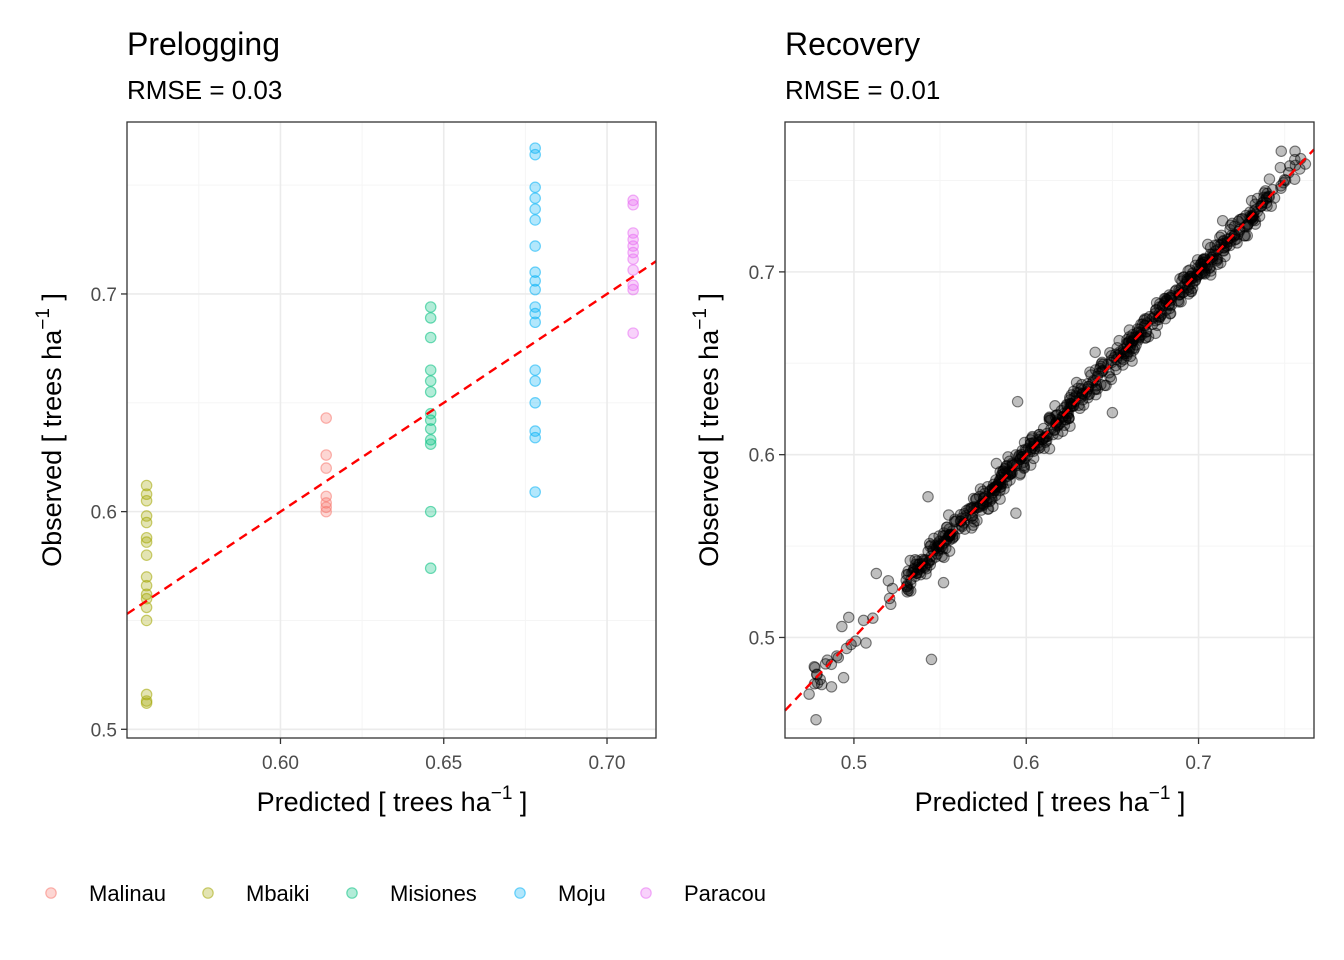  Describe the element at coordinates (707, 430) in the screenshot. I see `y-axis-label: Observed [ trees ha−1 ]` at that location.